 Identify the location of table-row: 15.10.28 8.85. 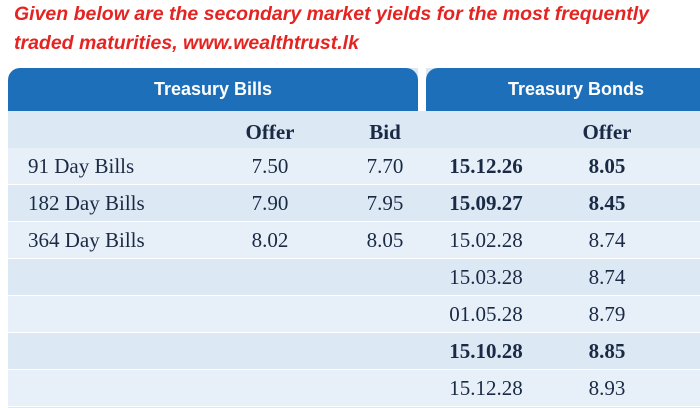
(354, 351).